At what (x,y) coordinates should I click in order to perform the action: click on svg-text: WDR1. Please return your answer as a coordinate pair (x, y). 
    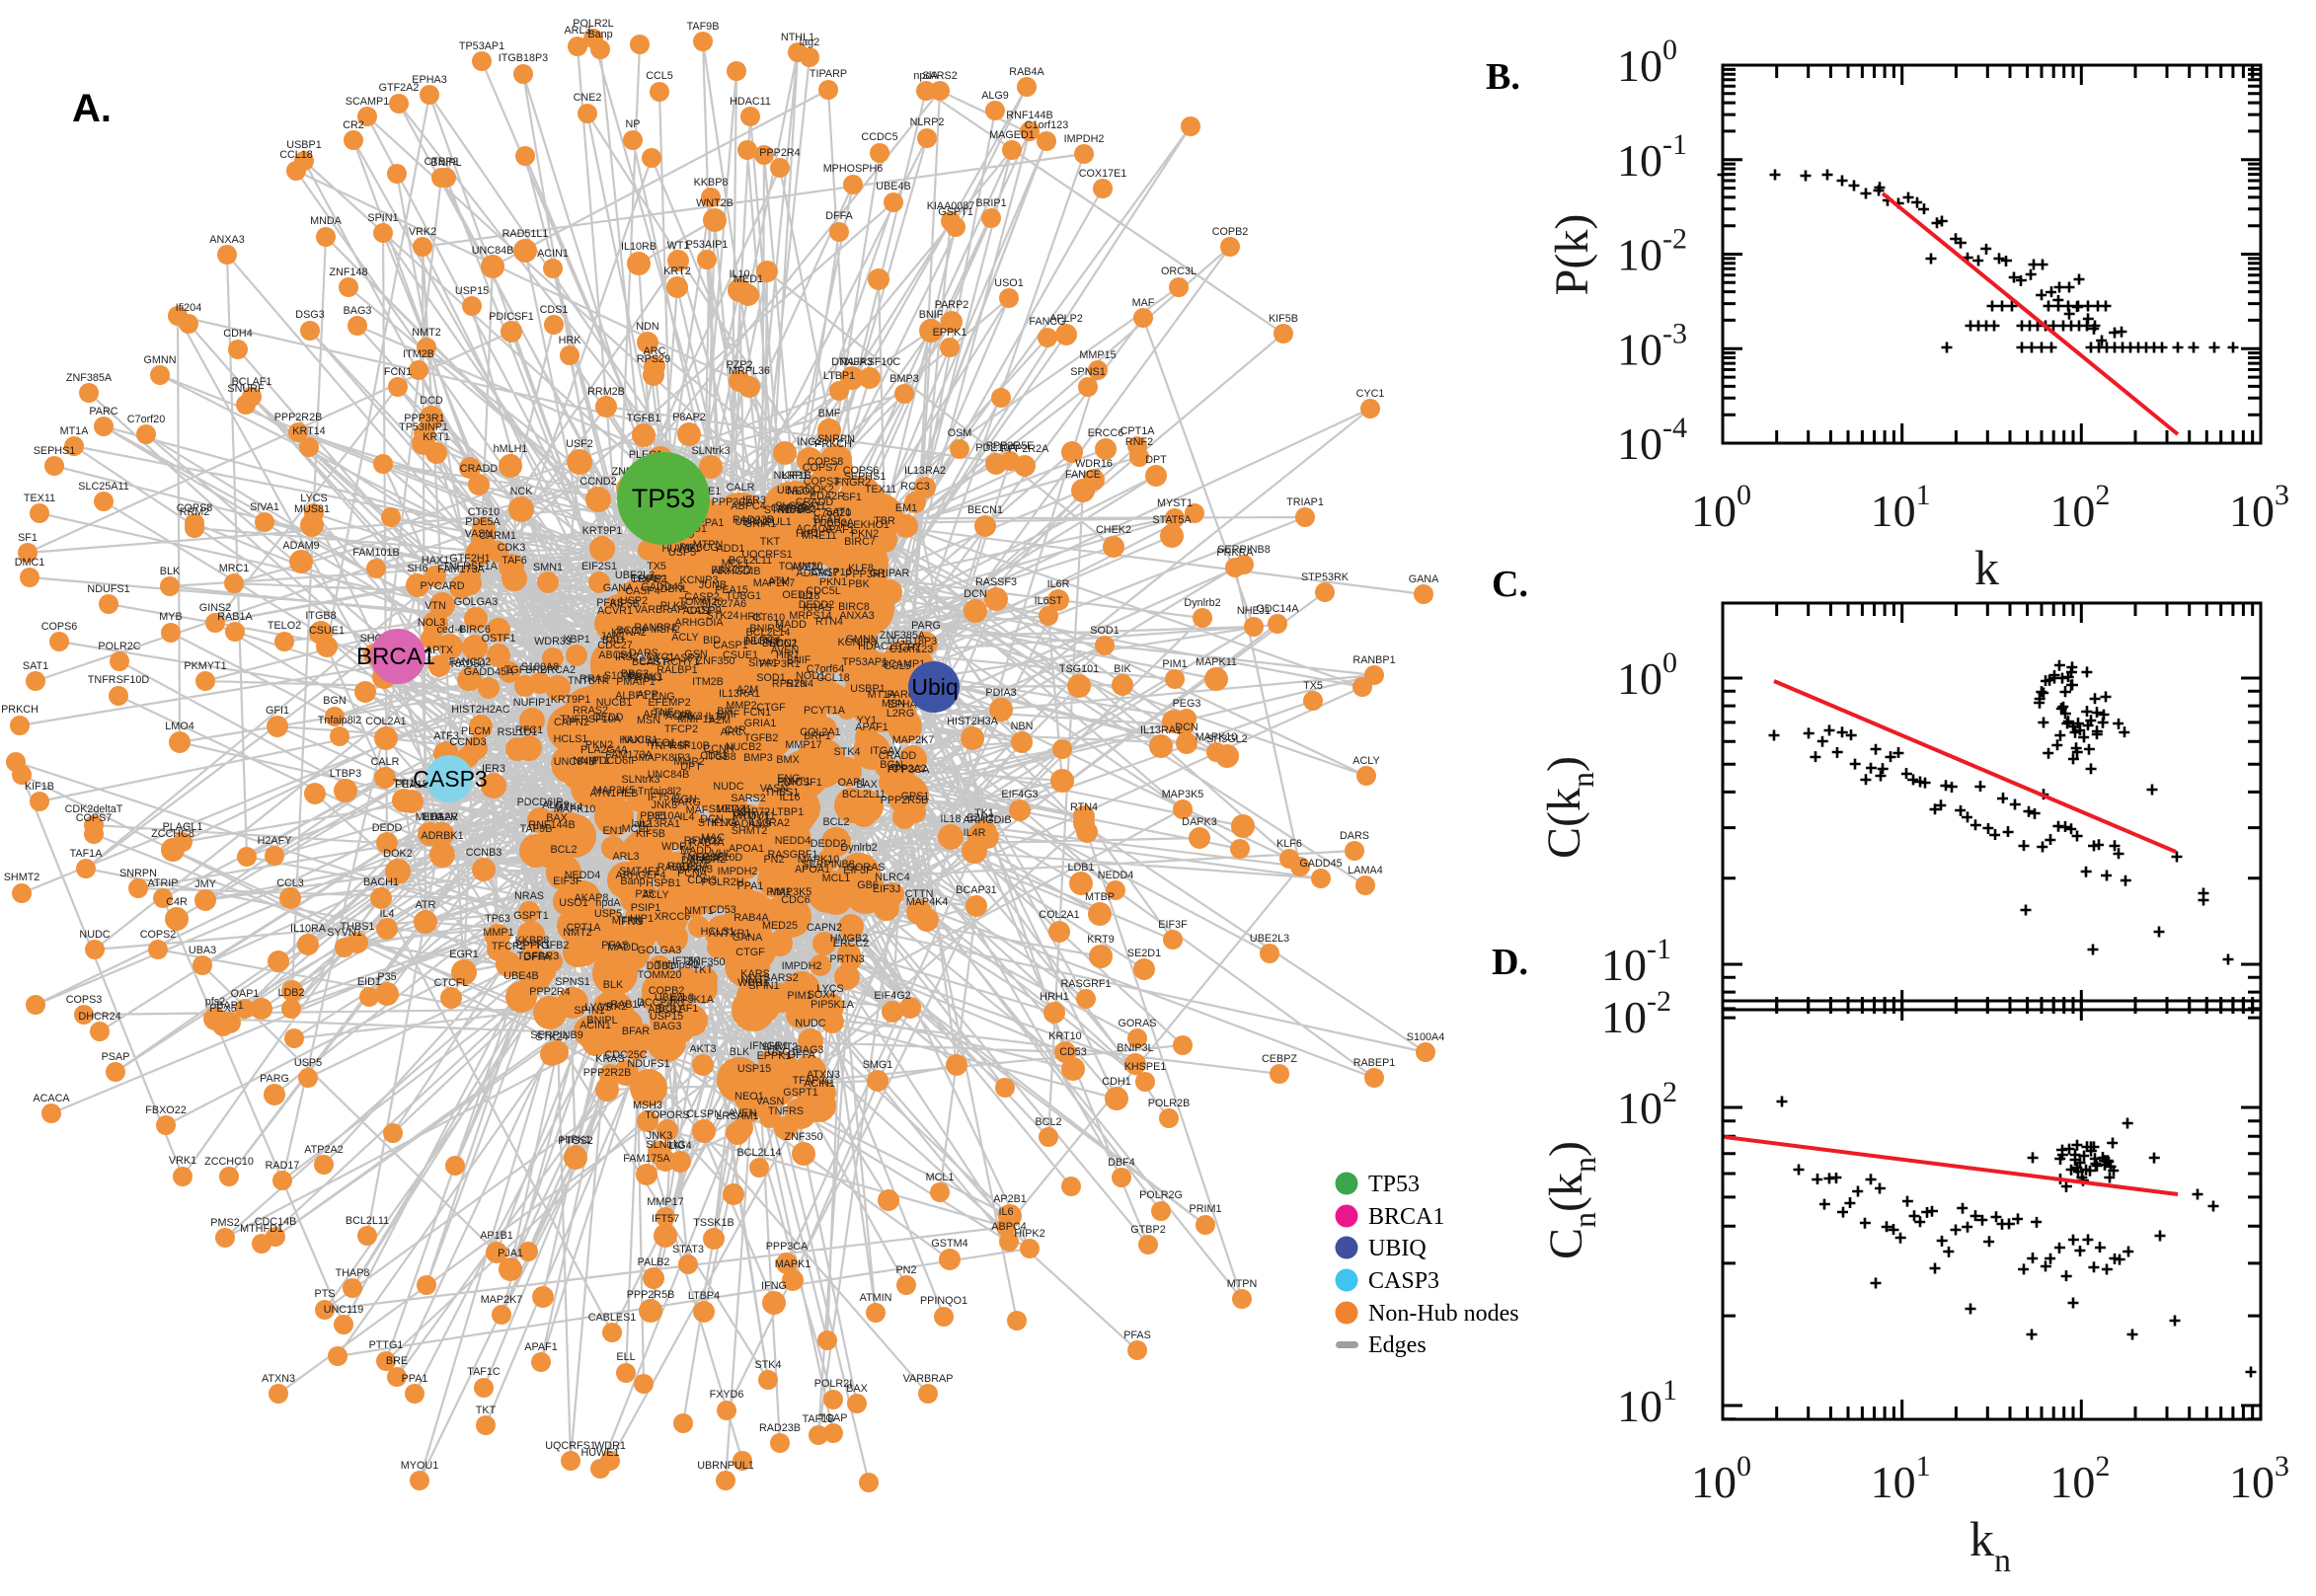
    Looking at the image, I should click on (677, 847).